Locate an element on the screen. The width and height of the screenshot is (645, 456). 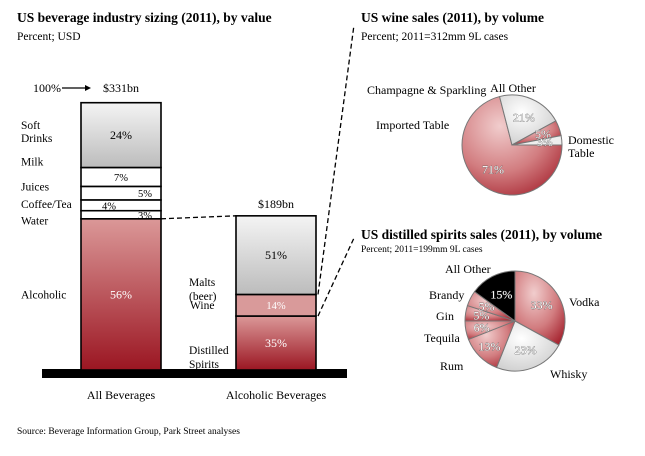
segment-distilled-spirits is located at coordinates (276, 343).